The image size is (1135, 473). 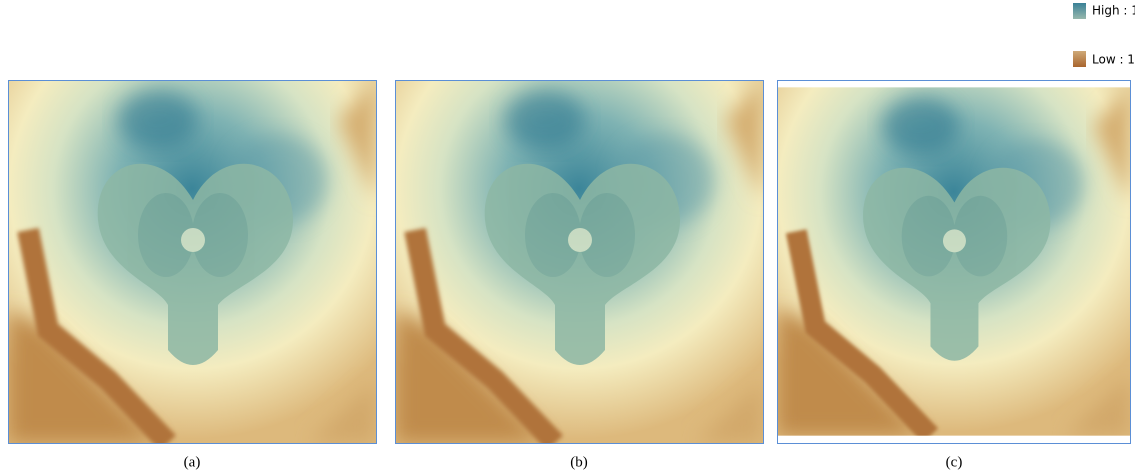 I want to click on legend-high: High : 144,21, so click(x=1113, y=11).